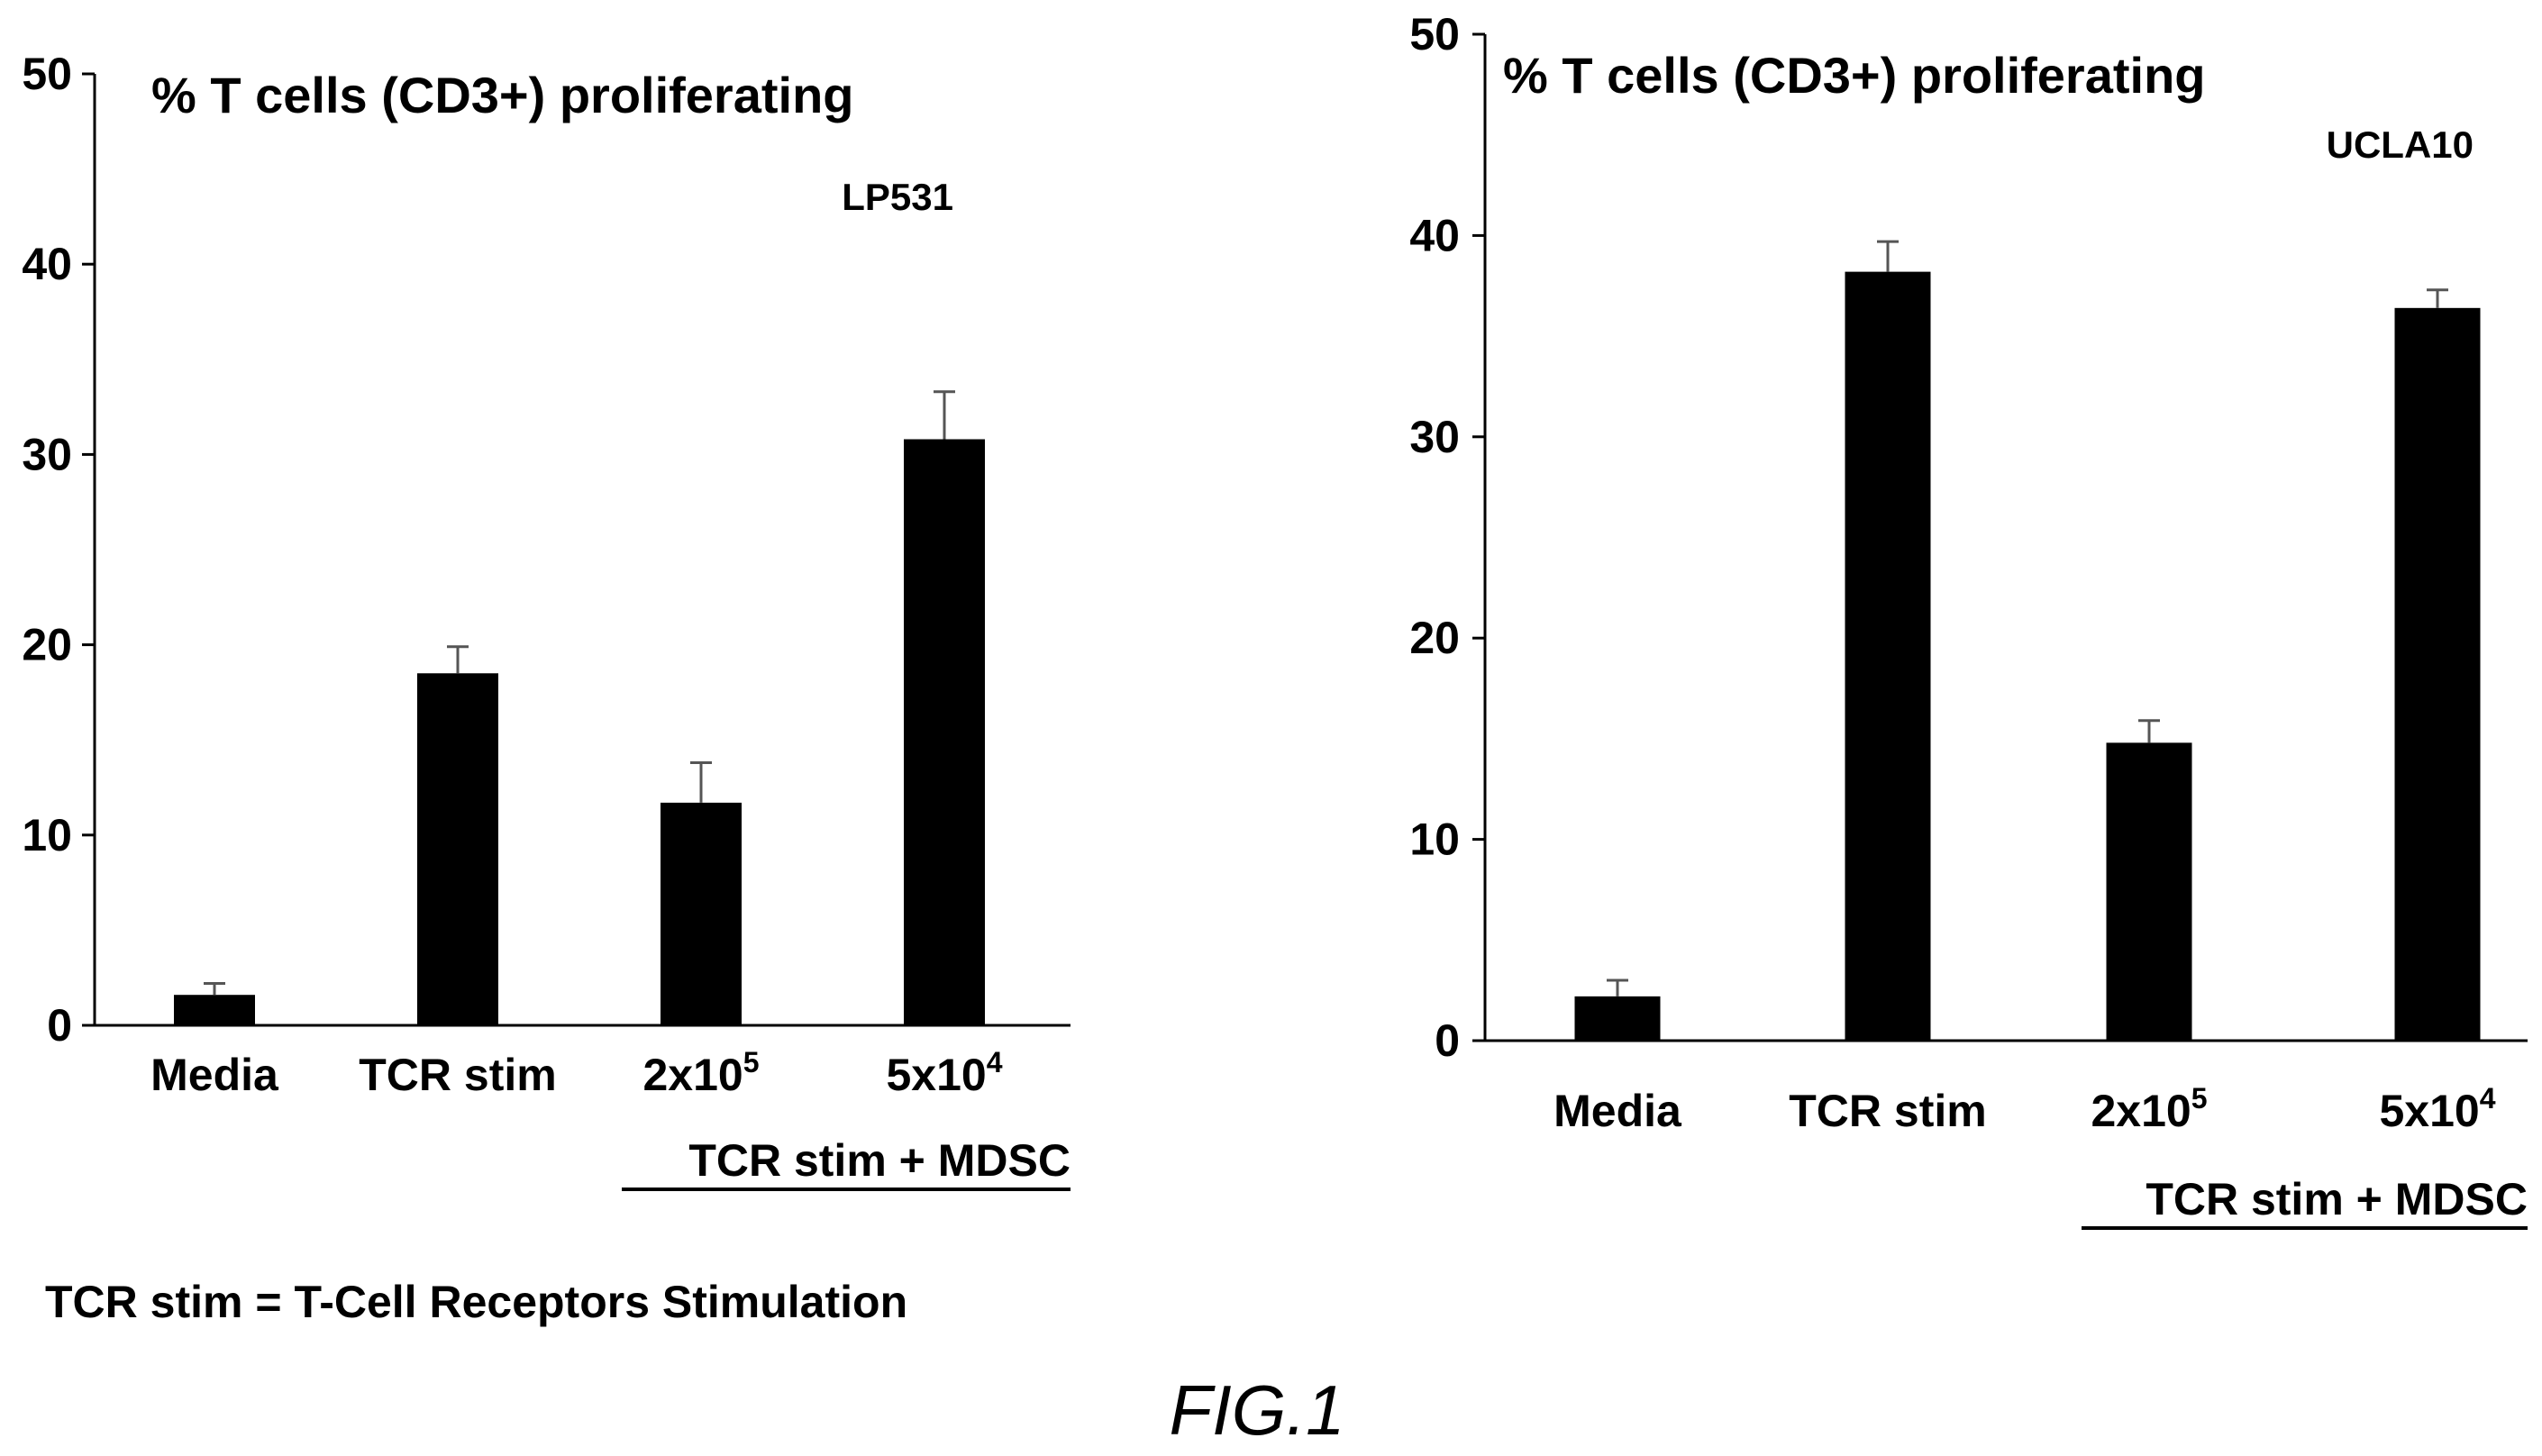 This screenshot has height=1456, width=2542. I want to click on chart-subtitle: LP531, so click(898, 197).